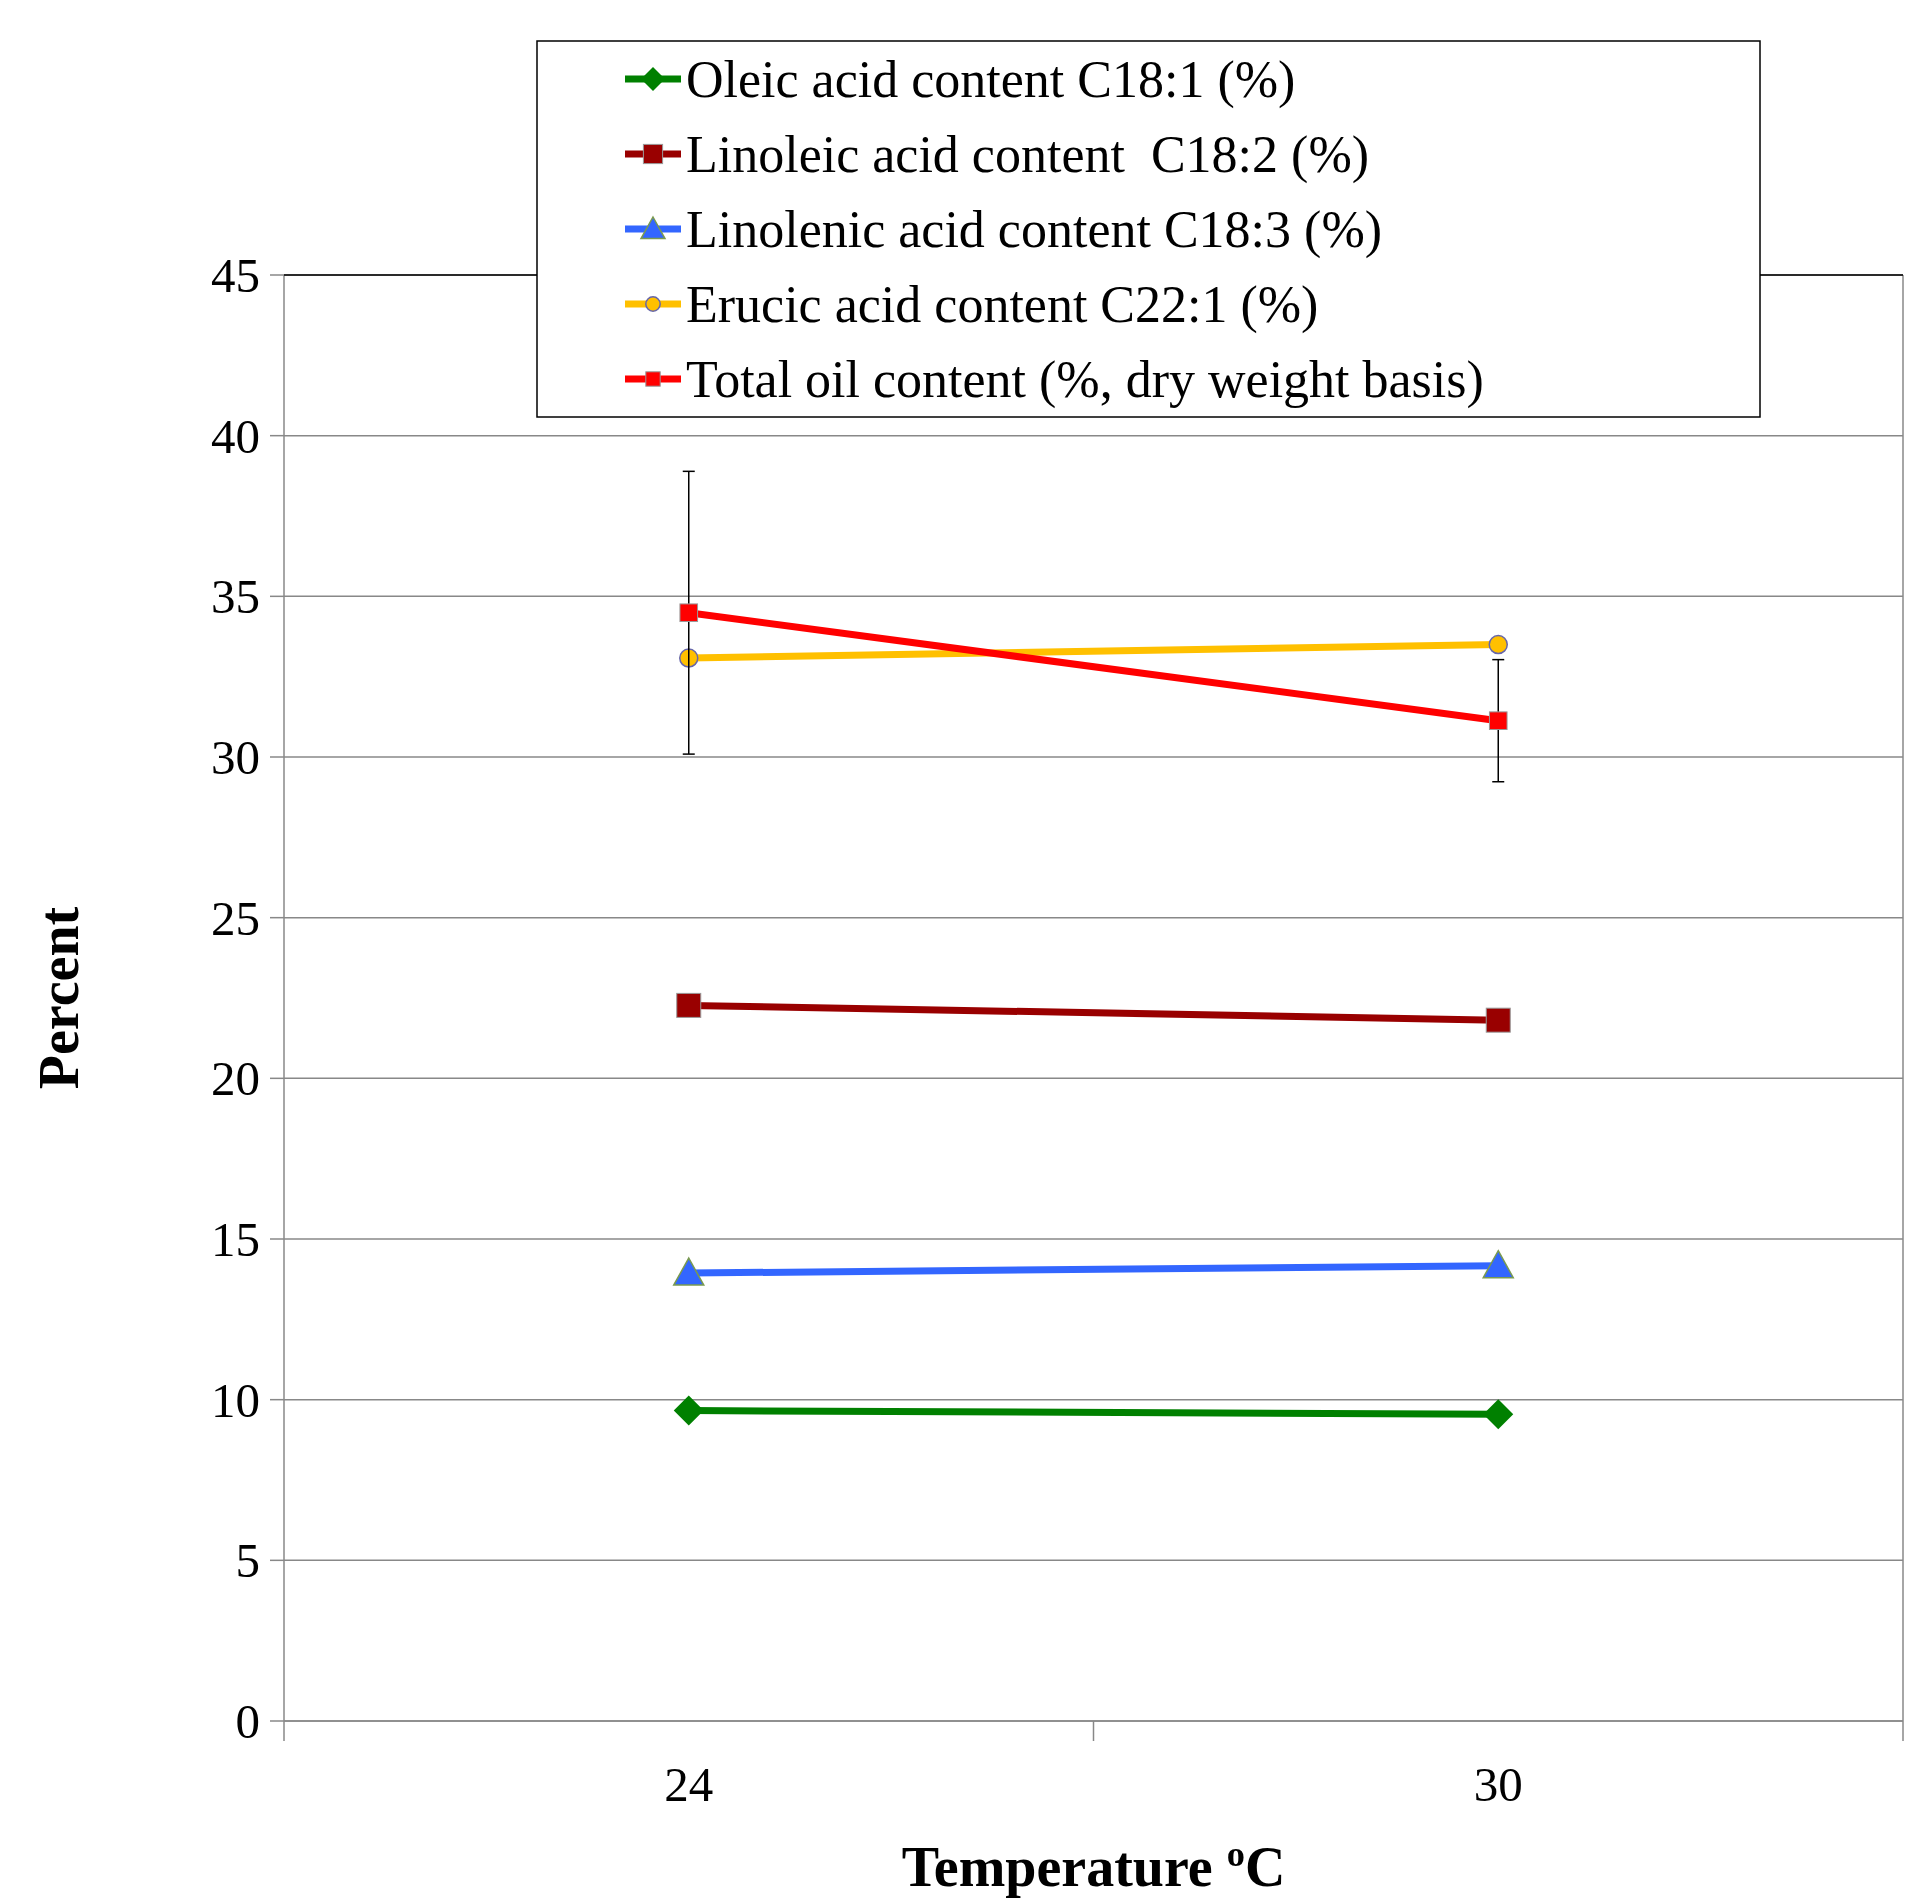 This screenshot has width=1924, height=1900. I want to click on legend-label: Total oil content (%, dry weight basis), so click(1085, 380).